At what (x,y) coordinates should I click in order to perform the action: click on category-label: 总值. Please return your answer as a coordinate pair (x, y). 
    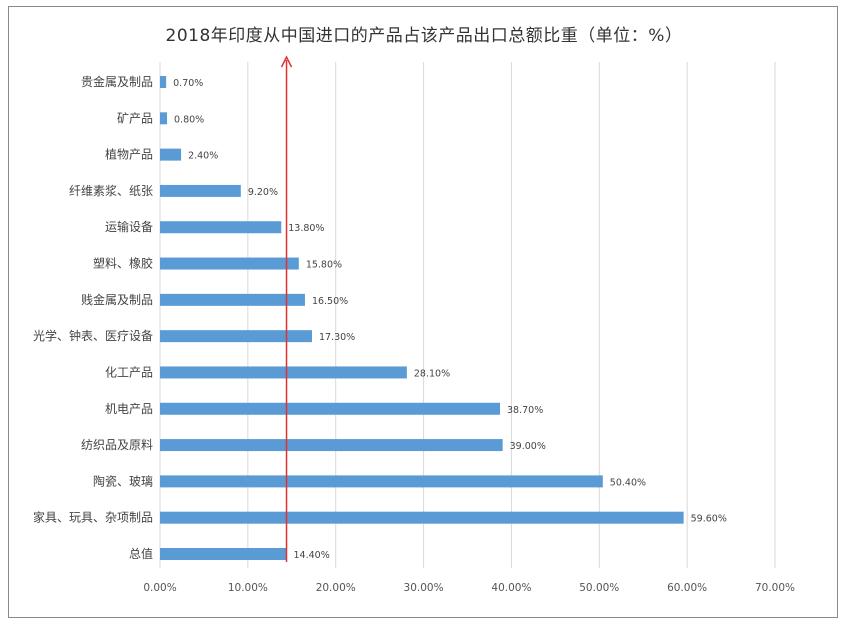
    Looking at the image, I should click on (141, 553).